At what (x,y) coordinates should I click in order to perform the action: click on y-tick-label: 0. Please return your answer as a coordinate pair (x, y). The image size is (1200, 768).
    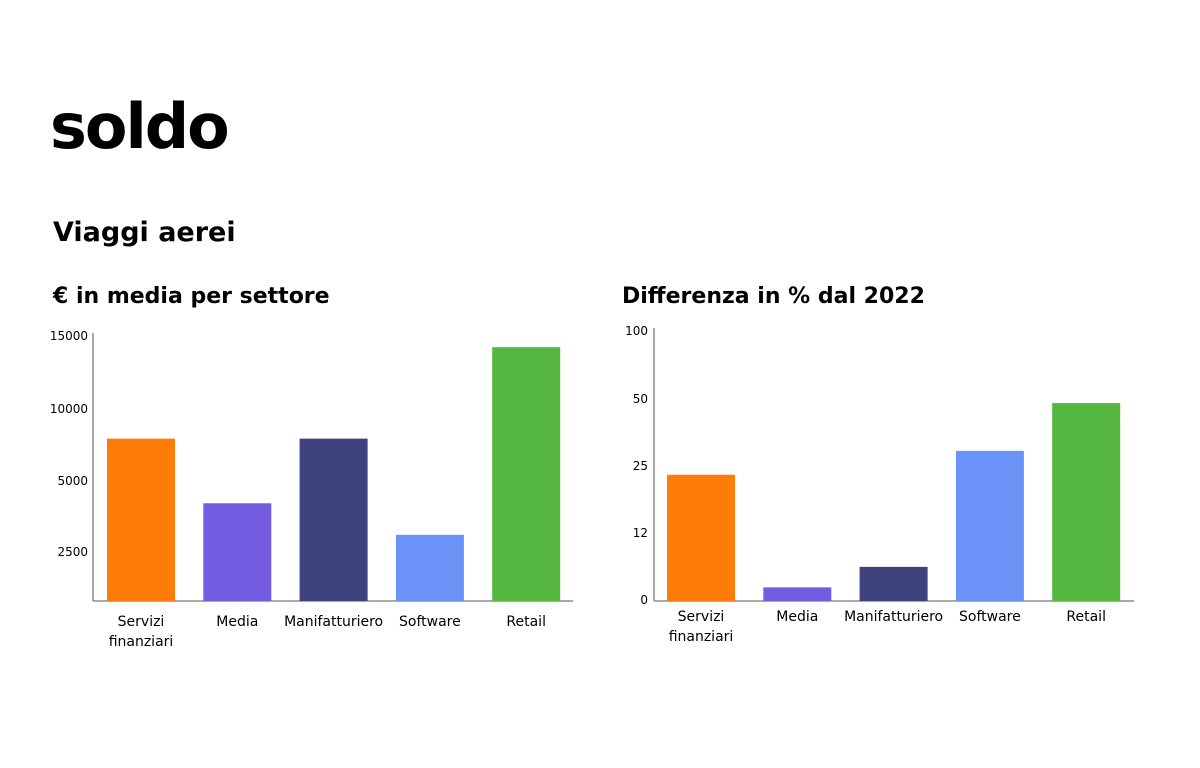
    Looking at the image, I should click on (644, 600).